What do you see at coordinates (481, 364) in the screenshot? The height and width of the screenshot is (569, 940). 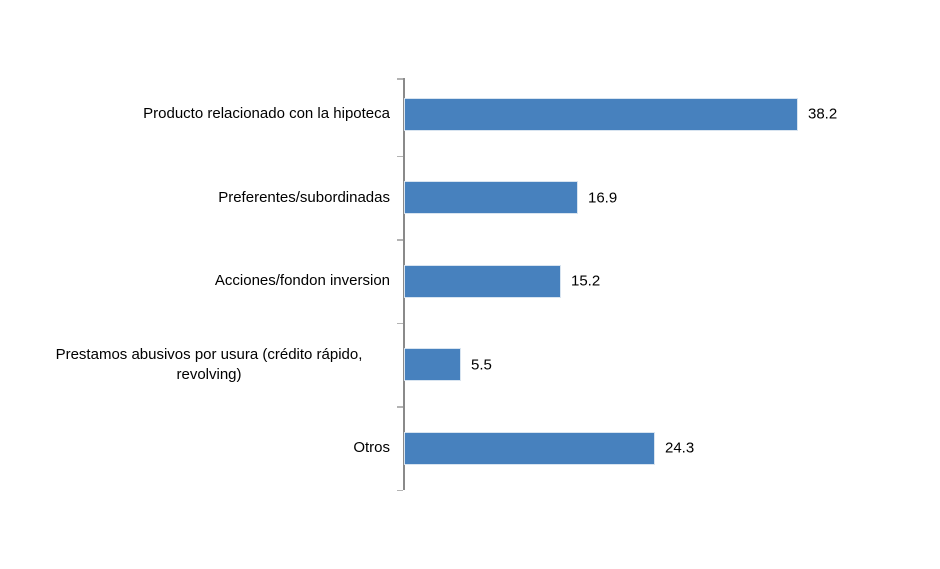 I see `value-label: 5.5` at bounding box center [481, 364].